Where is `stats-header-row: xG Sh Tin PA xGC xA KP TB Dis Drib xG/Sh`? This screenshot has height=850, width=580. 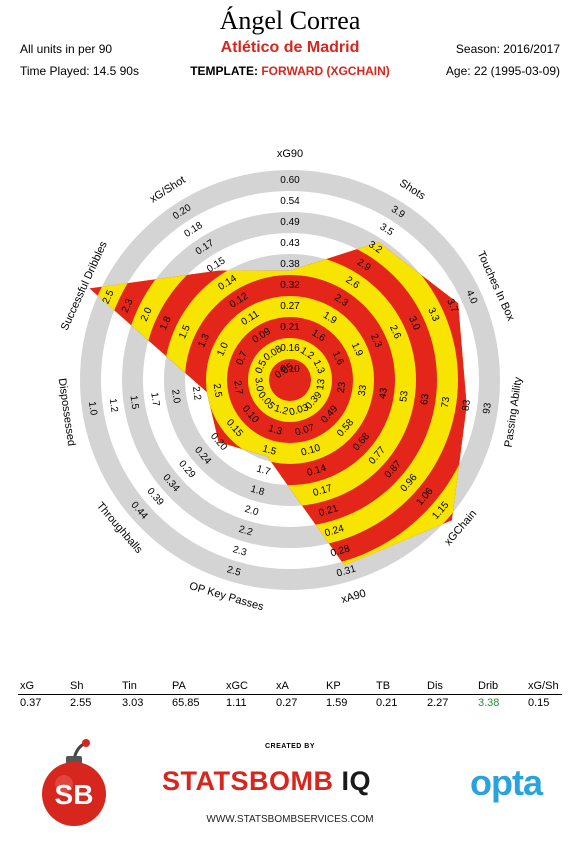 stats-header-row: xG Sh Tin PA xGC xA KP TB Dis Drib xG/Sh is located at coordinates (290, 687).